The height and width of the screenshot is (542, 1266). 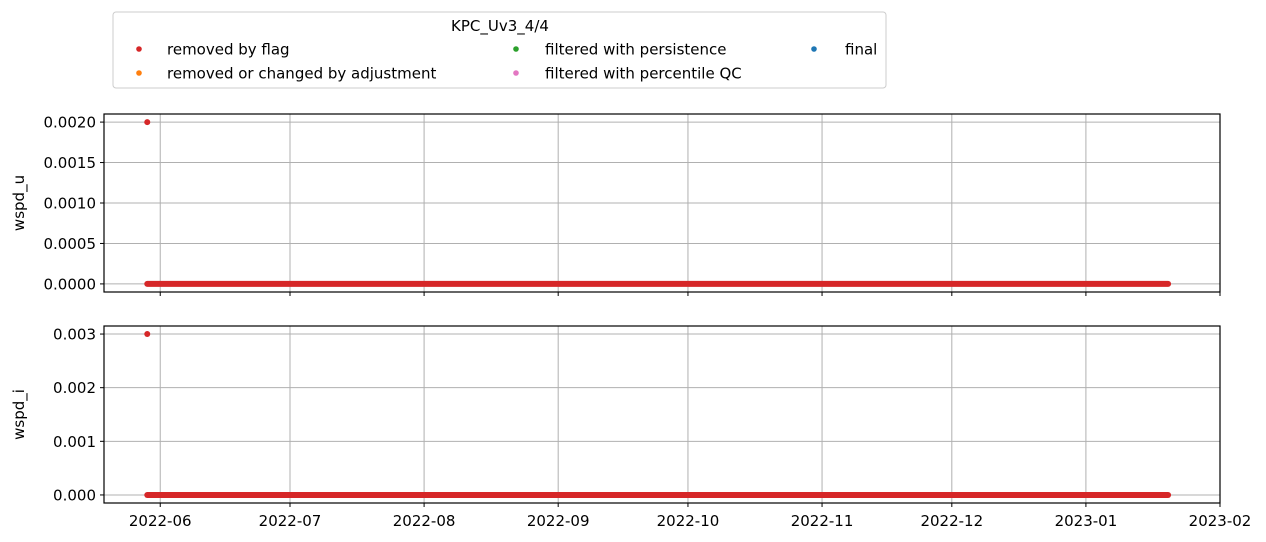 I want to click on y-tick-label: 0.003, so click(x=74, y=335).